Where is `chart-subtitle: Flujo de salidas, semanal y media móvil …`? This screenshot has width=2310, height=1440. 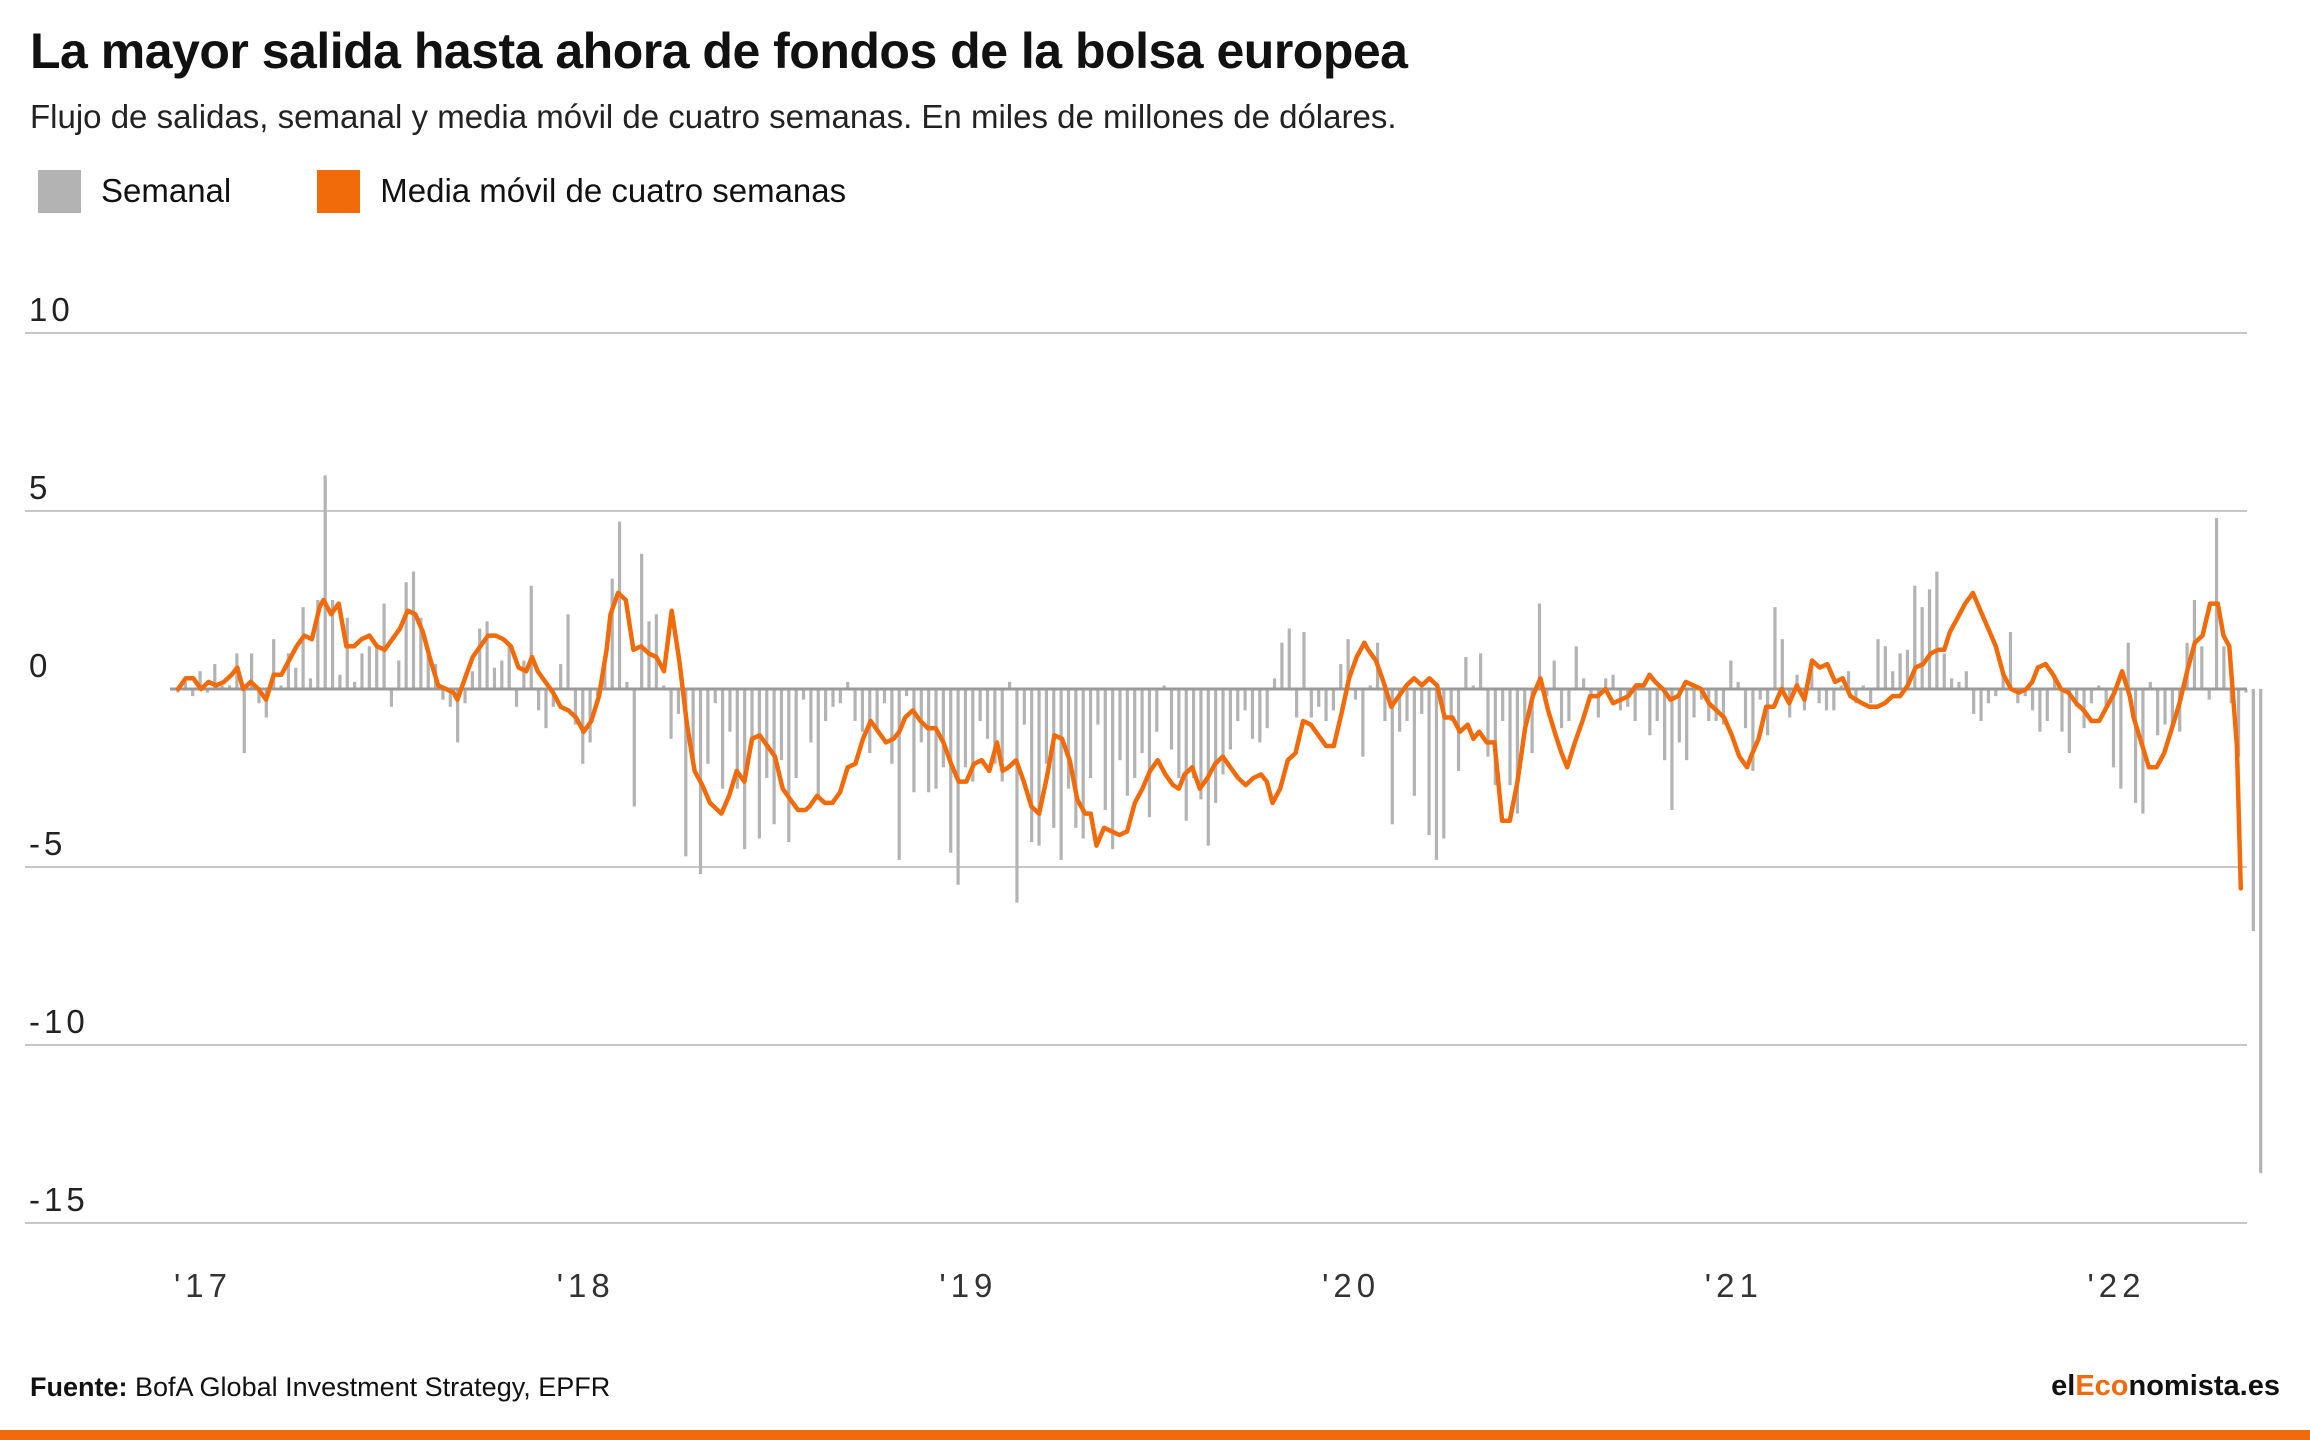
chart-subtitle: Flujo de salidas, semanal y media móvil … is located at coordinates (713, 116).